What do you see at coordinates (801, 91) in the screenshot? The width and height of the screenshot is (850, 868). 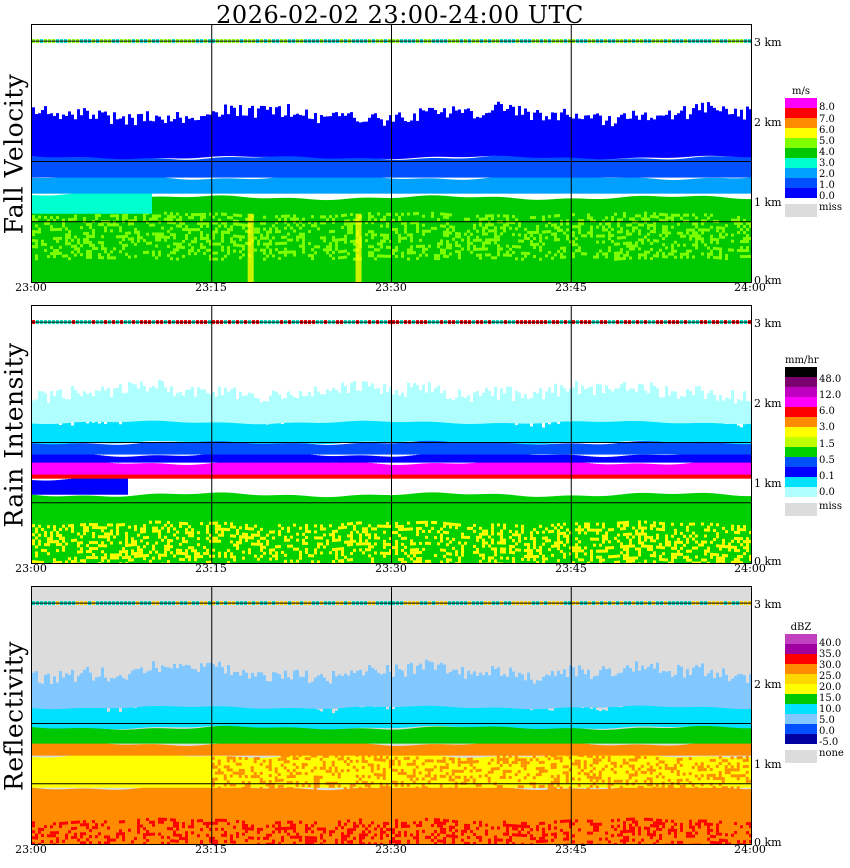 I see `colorbar-unit: m/s` at bounding box center [801, 91].